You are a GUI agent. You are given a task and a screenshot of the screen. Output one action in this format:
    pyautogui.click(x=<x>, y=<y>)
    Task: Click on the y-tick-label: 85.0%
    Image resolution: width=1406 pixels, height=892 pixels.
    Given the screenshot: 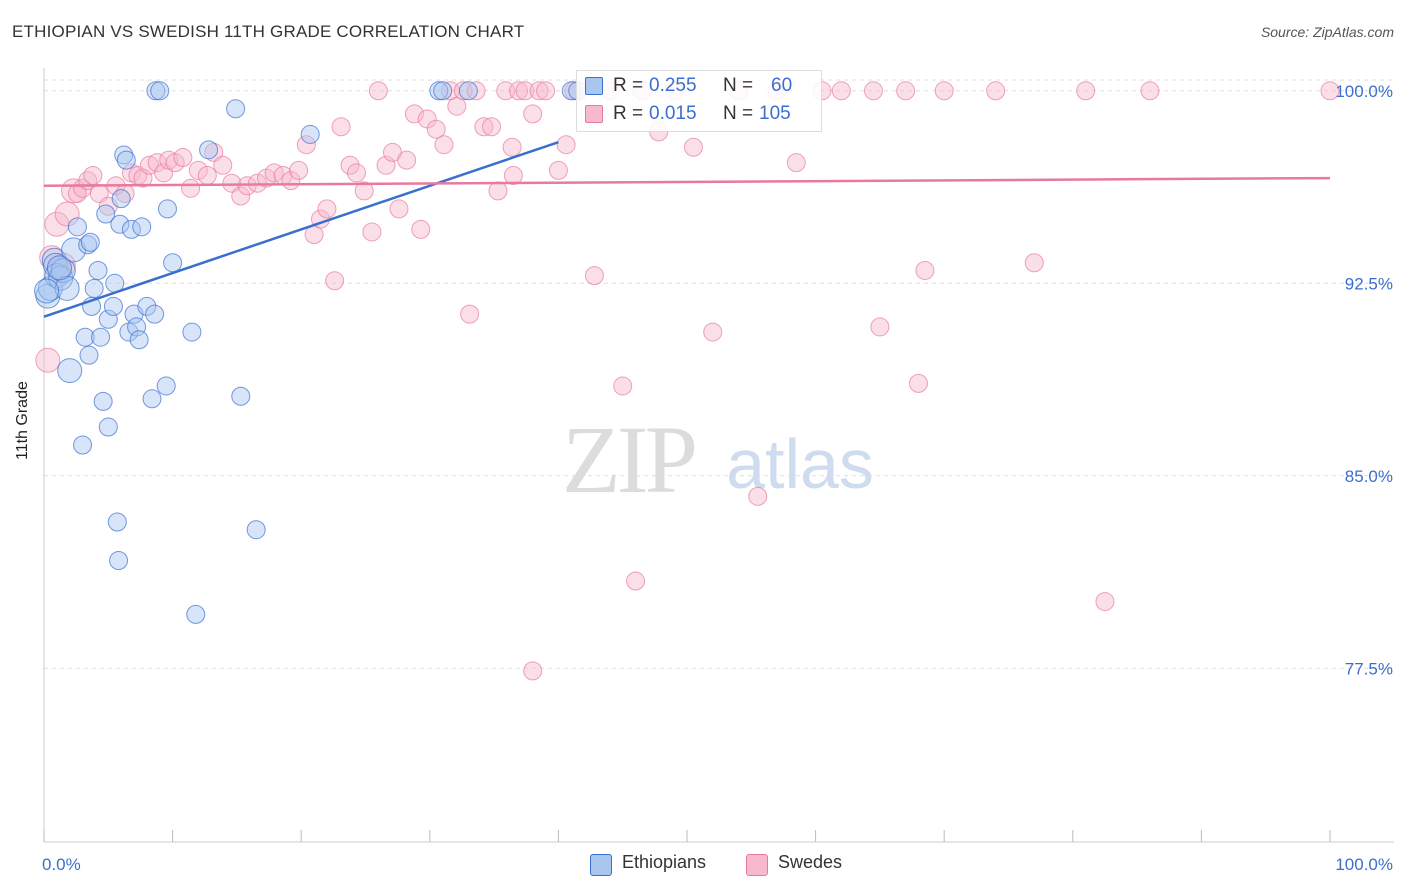 What is the action you would take?
    pyautogui.click(x=1369, y=476)
    